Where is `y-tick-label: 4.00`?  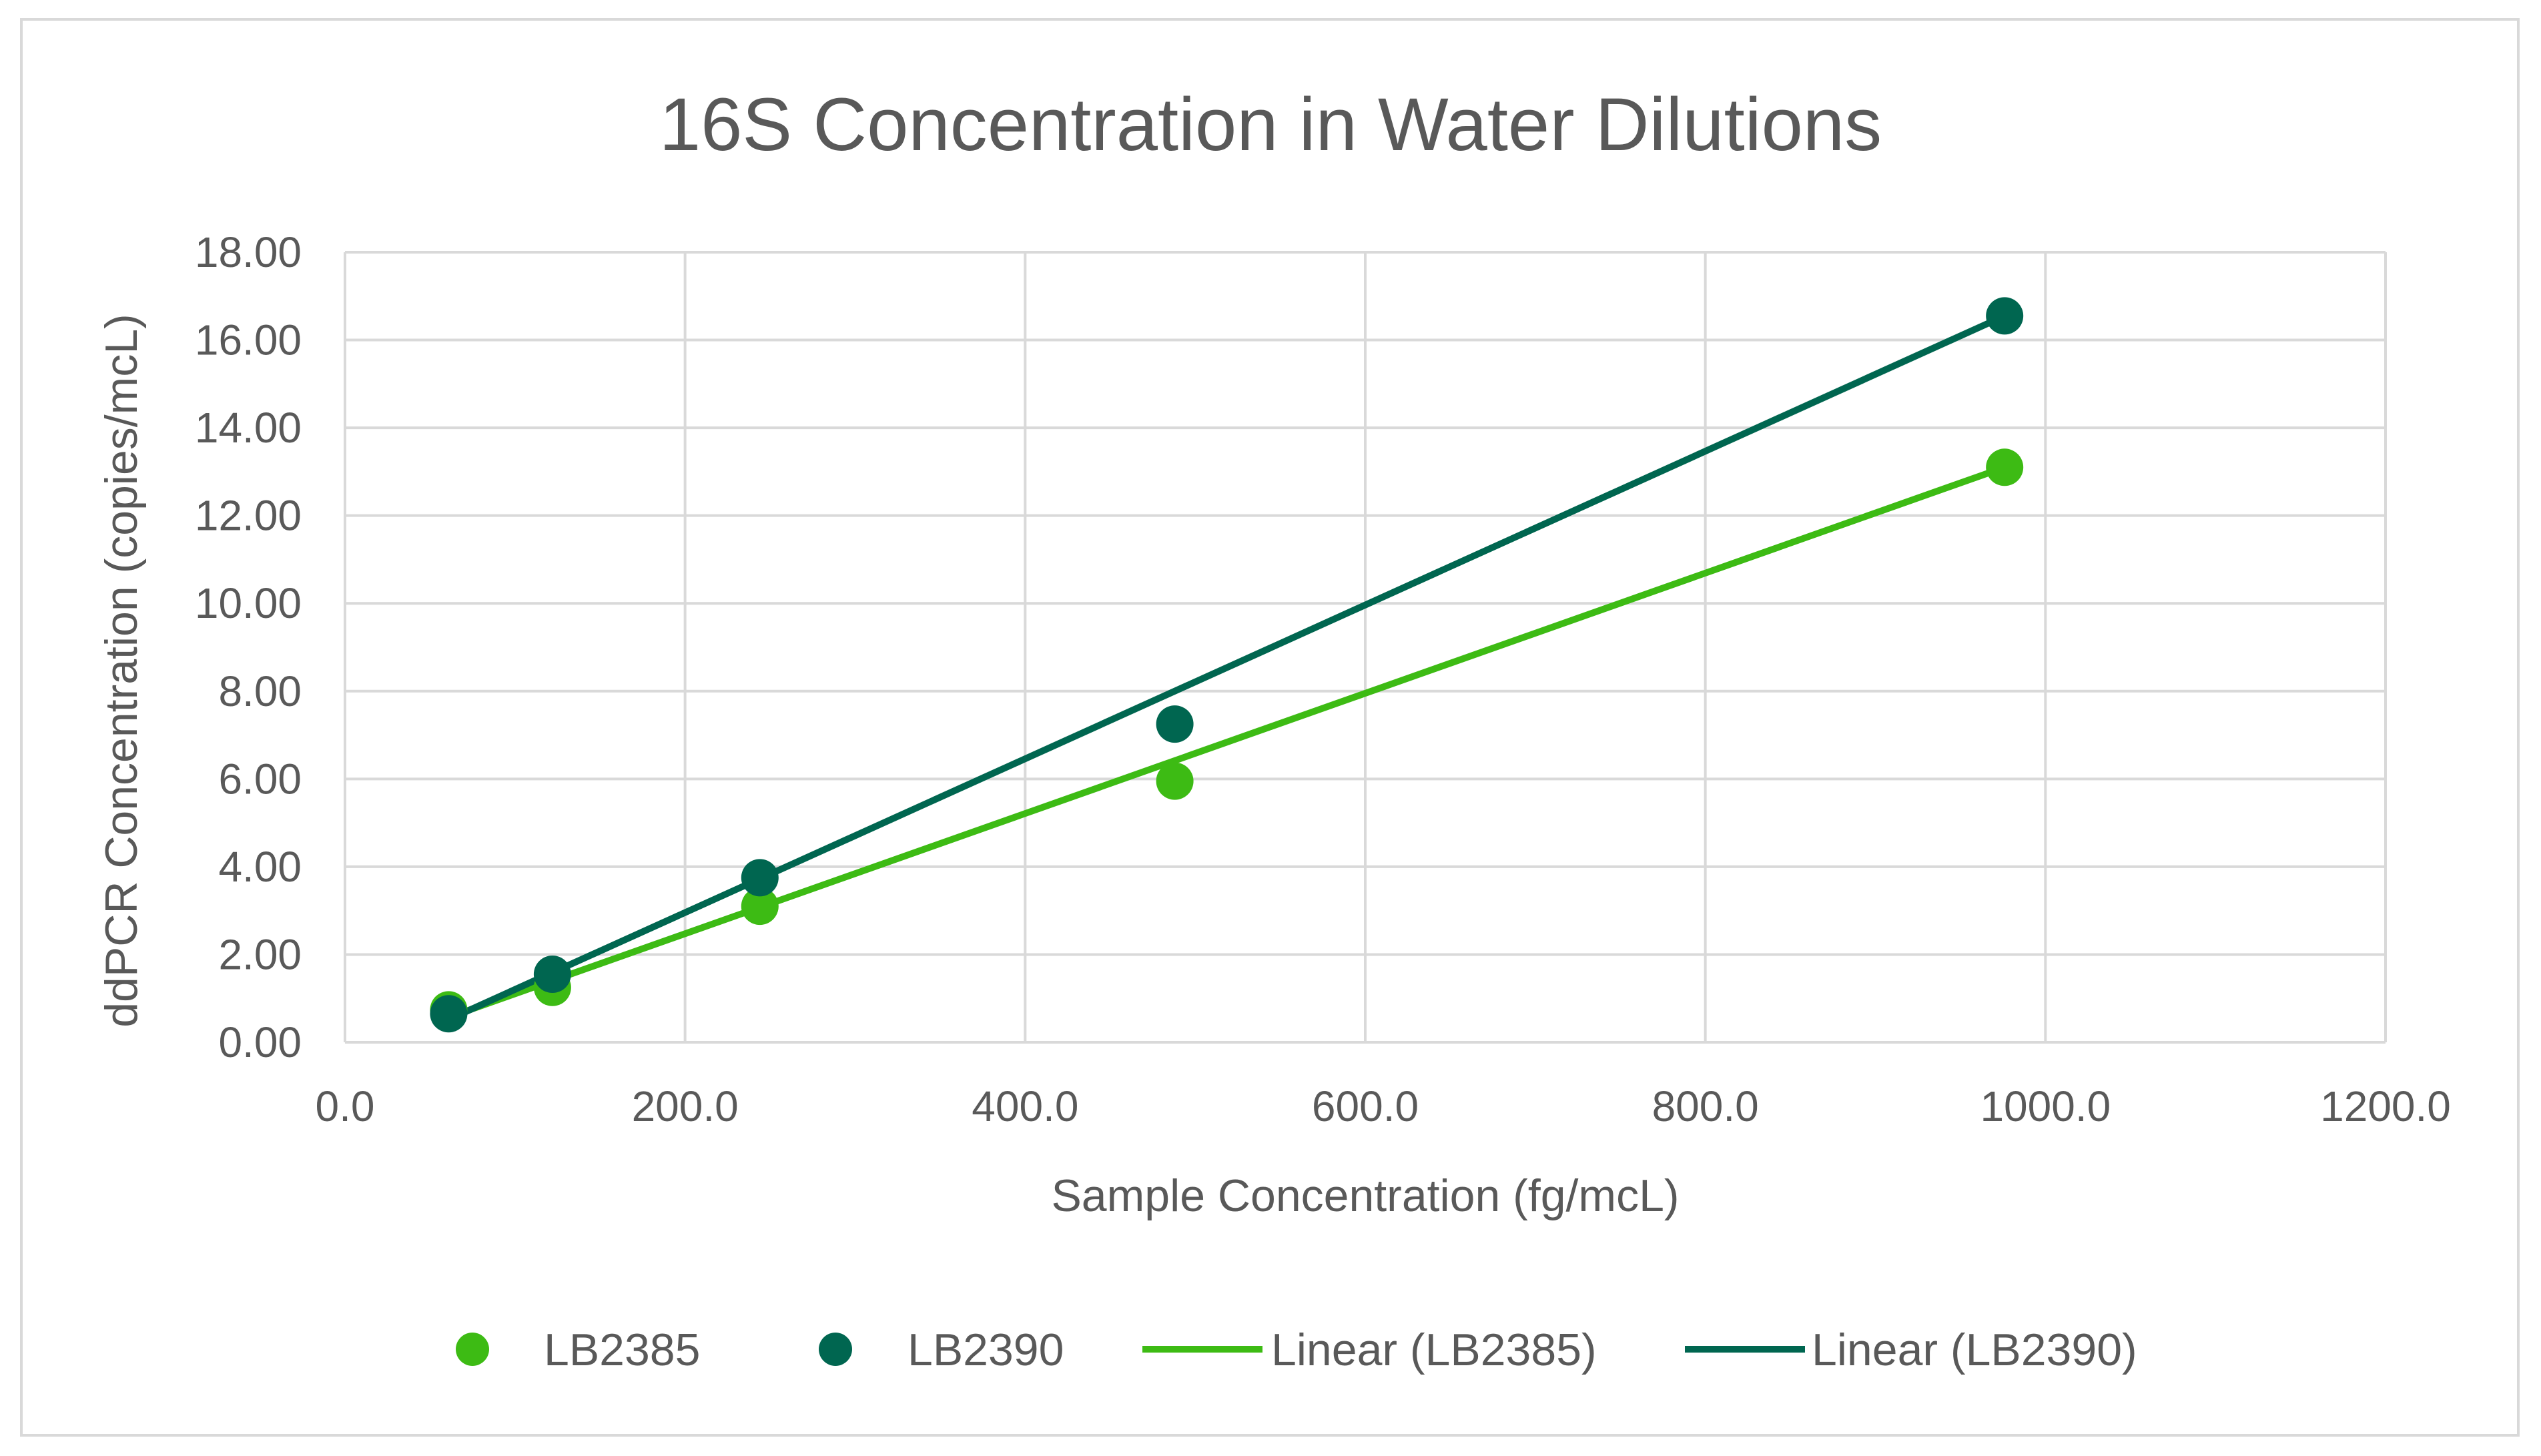
y-tick-label: 4.00 is located at coordinates (260, 867).